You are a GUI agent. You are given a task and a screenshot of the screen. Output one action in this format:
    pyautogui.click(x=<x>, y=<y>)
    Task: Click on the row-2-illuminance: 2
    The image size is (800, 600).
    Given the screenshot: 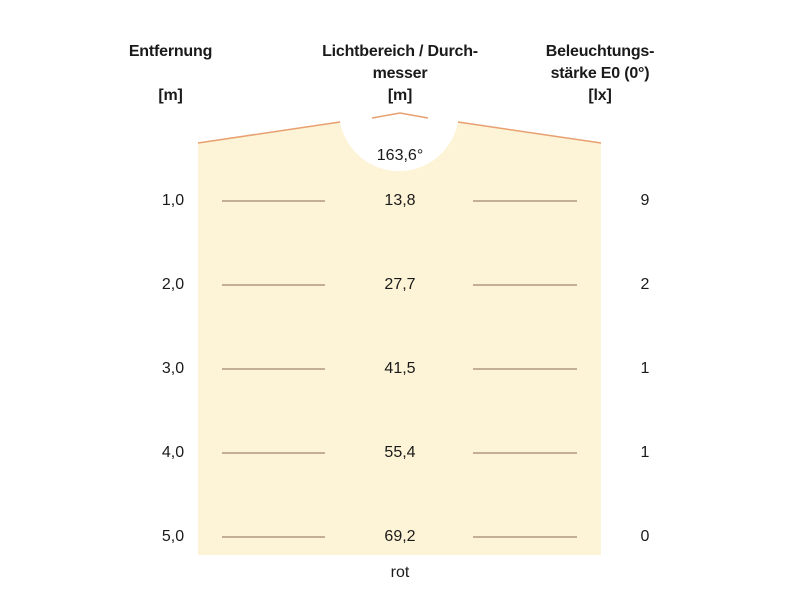 What is the action you would take?
    pyautogui.click(x=645, y=284)
    